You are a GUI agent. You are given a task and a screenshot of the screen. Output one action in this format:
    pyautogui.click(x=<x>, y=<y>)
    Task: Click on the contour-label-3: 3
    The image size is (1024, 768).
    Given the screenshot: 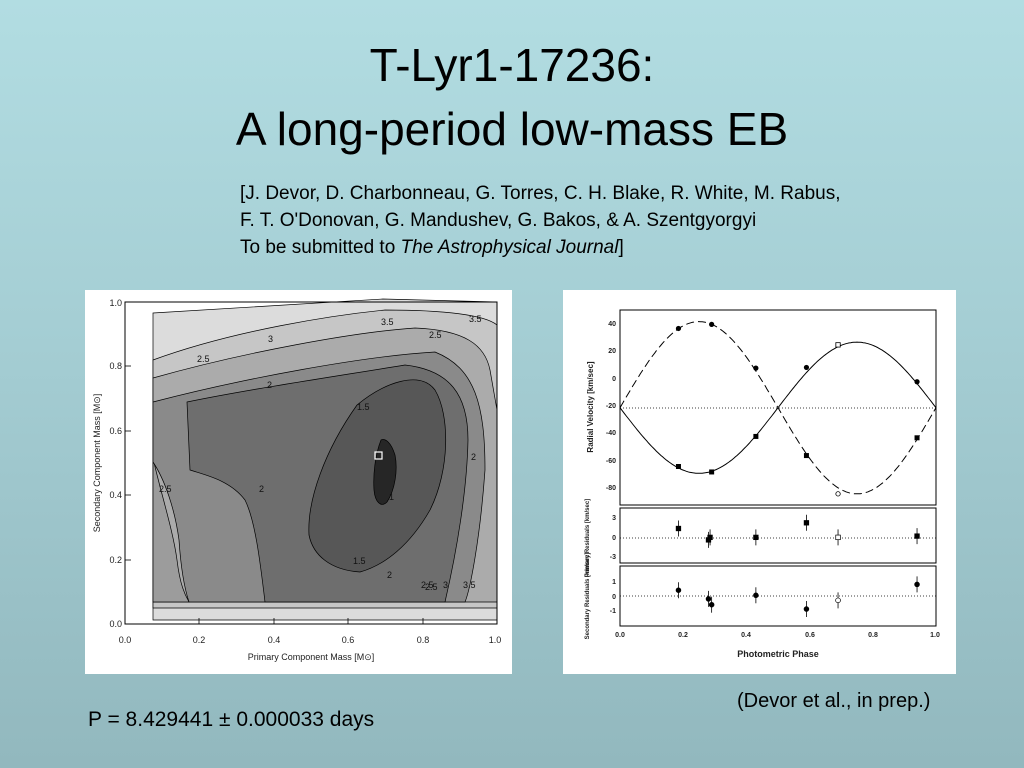 What is the action you would take?
    pyautogui.click(x=270, y=339)
    